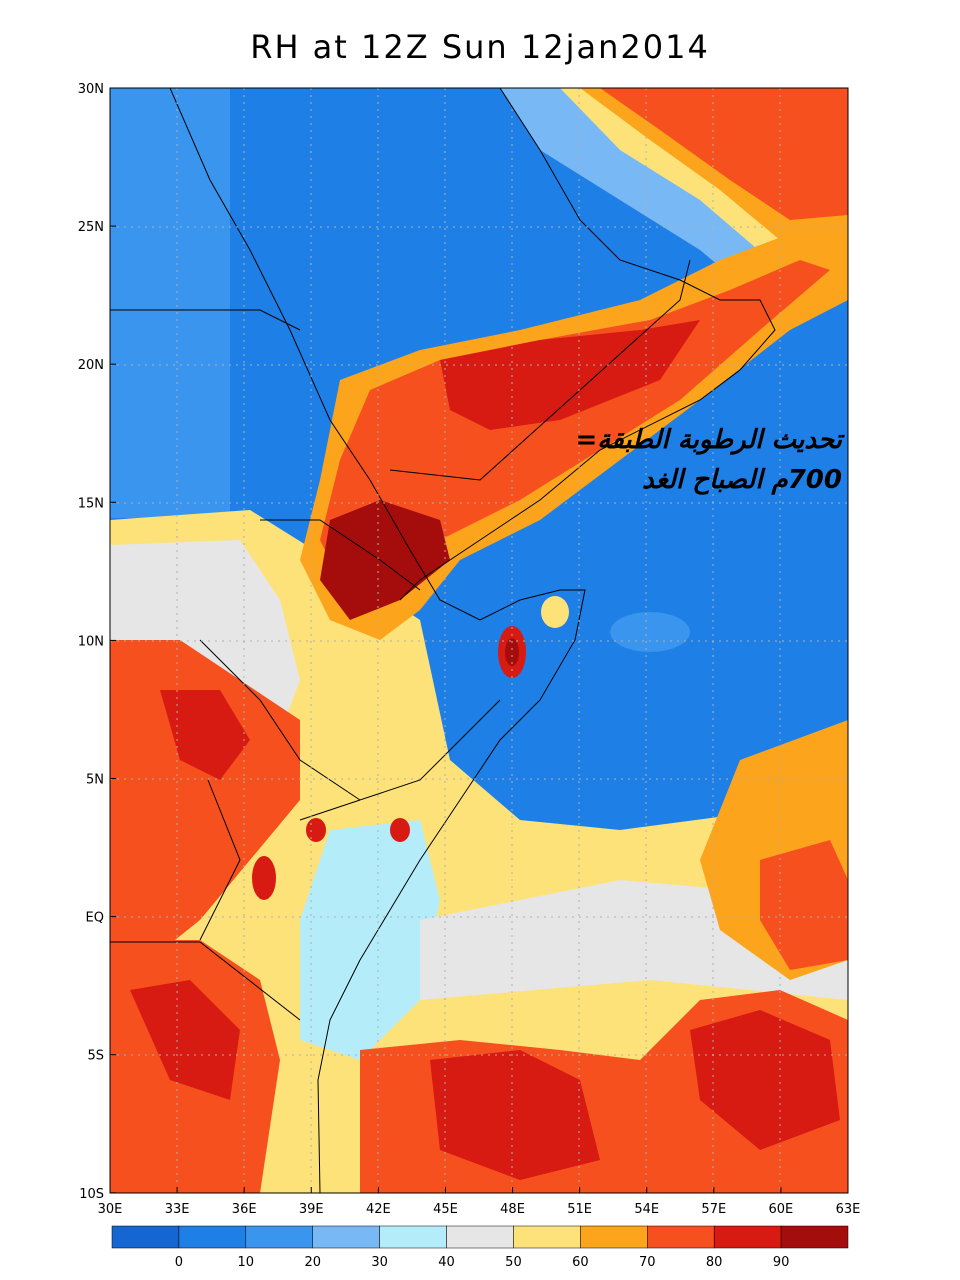 The height and width of the screenshot is (1280, 960). Describe the element at coordinates (244, 1209) in the screenshot. I see `lon-tick-label: 36E` at that location.